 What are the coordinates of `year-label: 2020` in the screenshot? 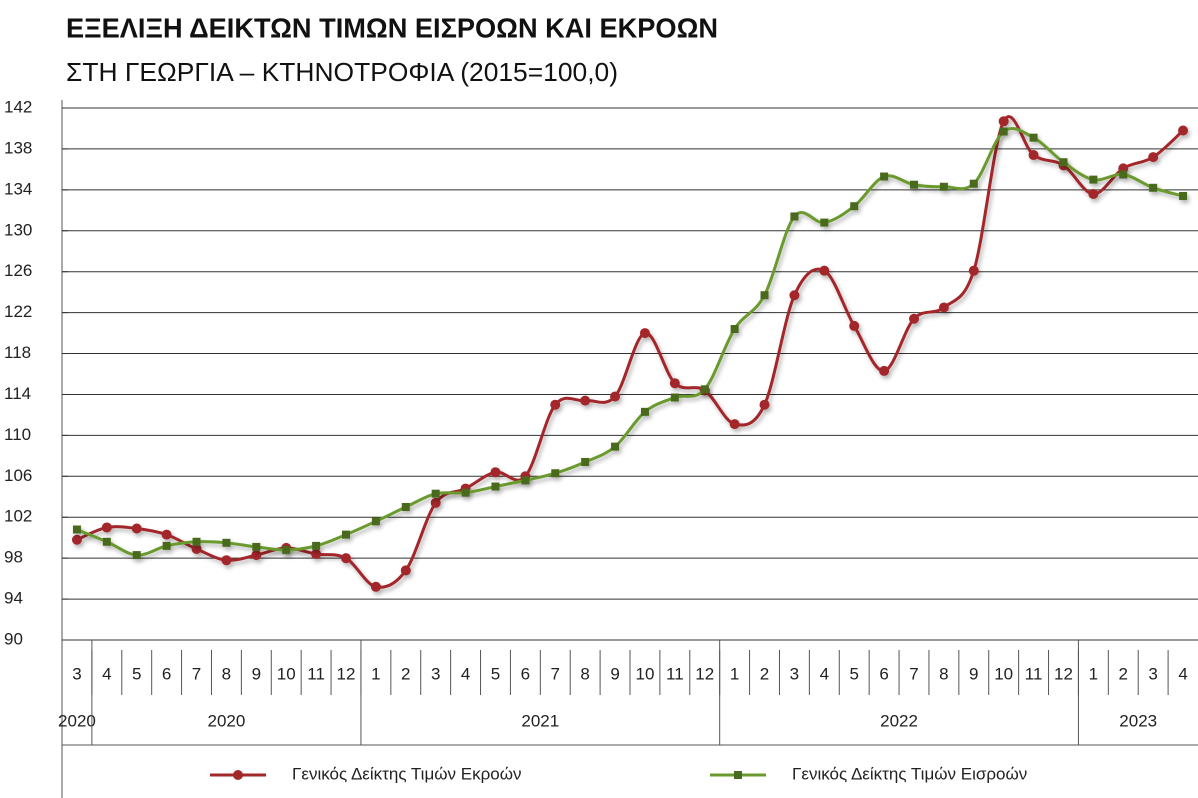 It's located at (77, 720).